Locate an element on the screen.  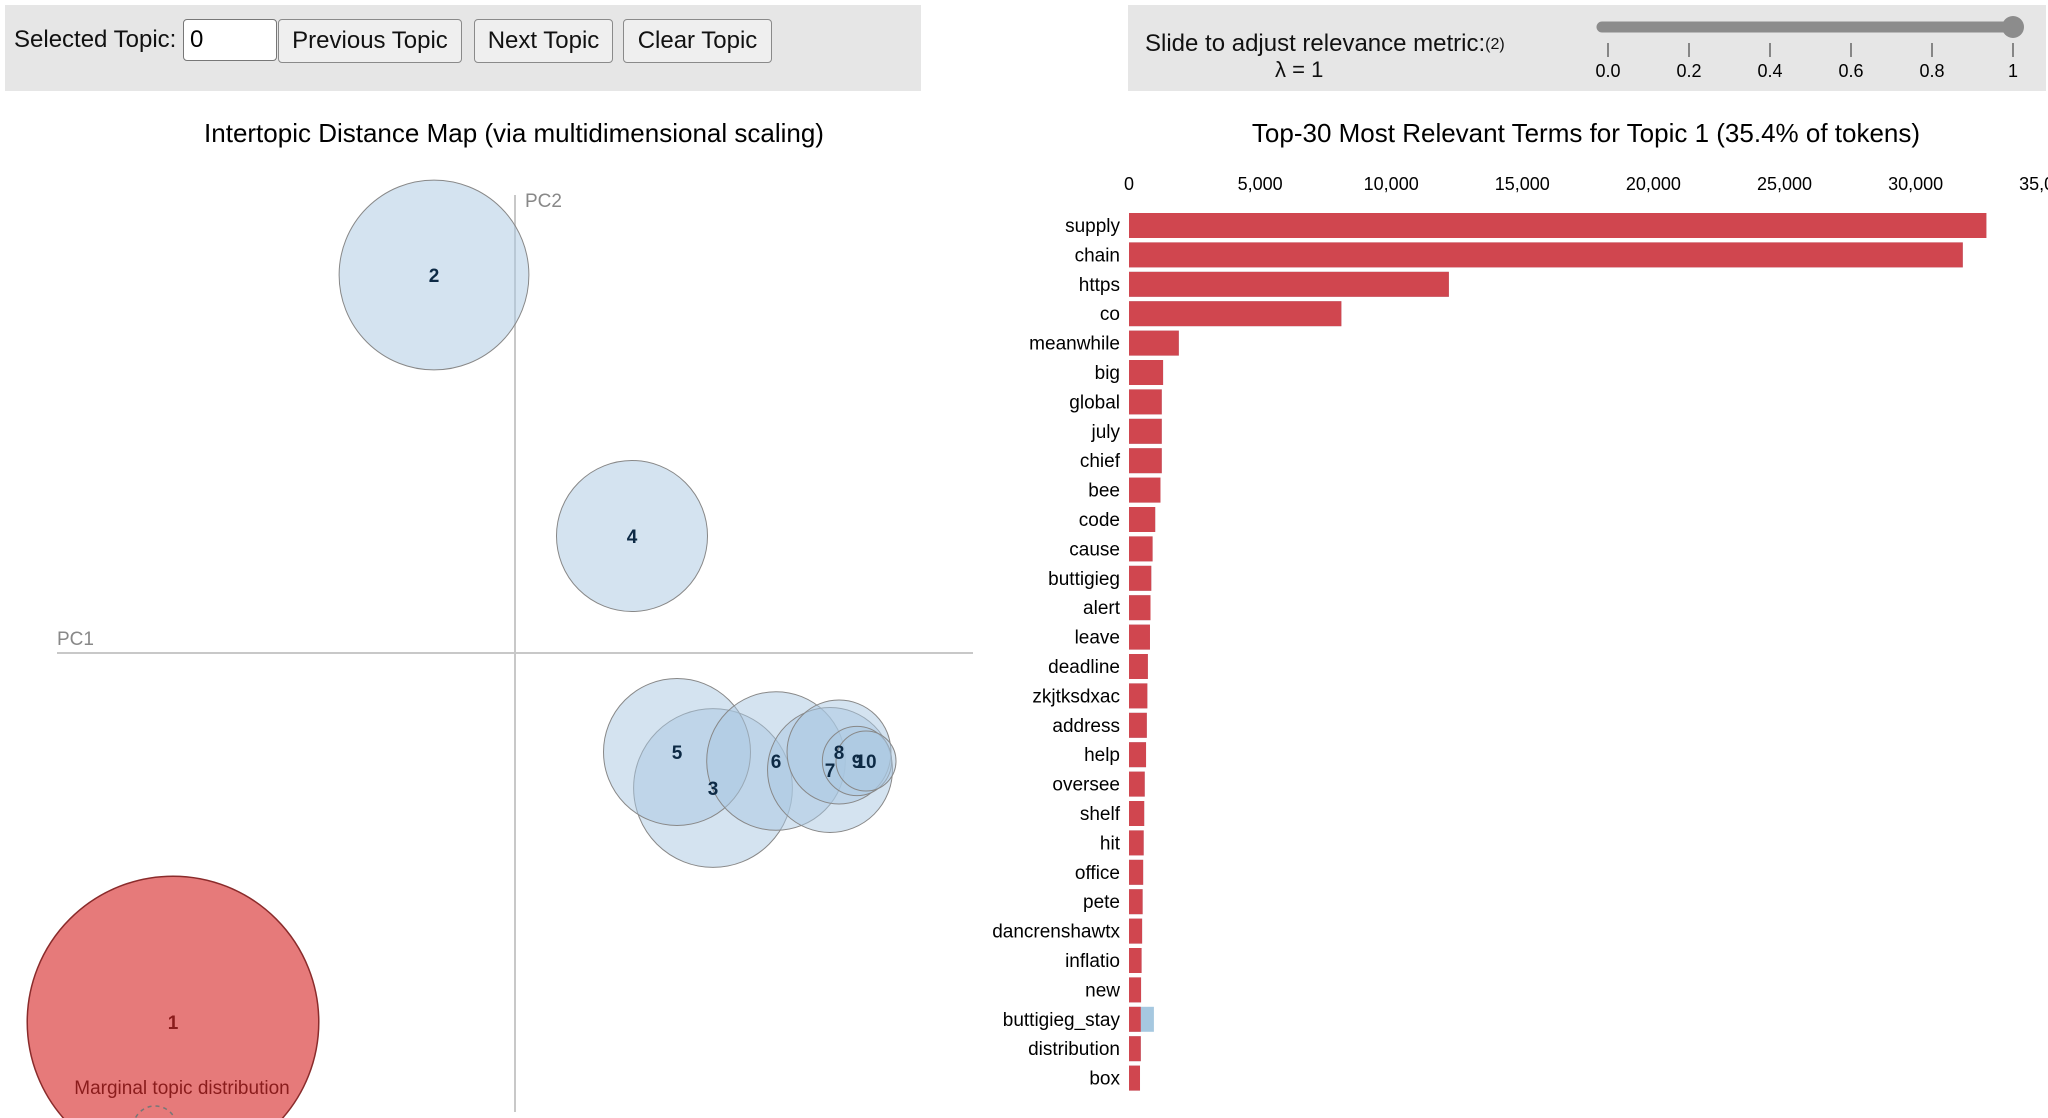
term-label-supply: supply is located at coordinates (1092, 226).